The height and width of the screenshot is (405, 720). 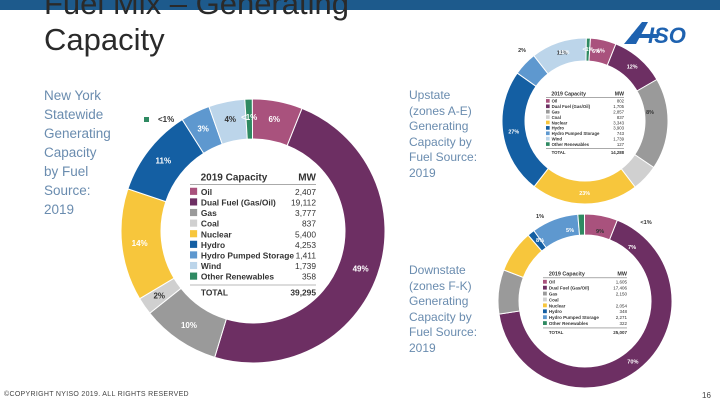 I want to click on downstate-legend-value: 2,054, so click(x=622, y=305).